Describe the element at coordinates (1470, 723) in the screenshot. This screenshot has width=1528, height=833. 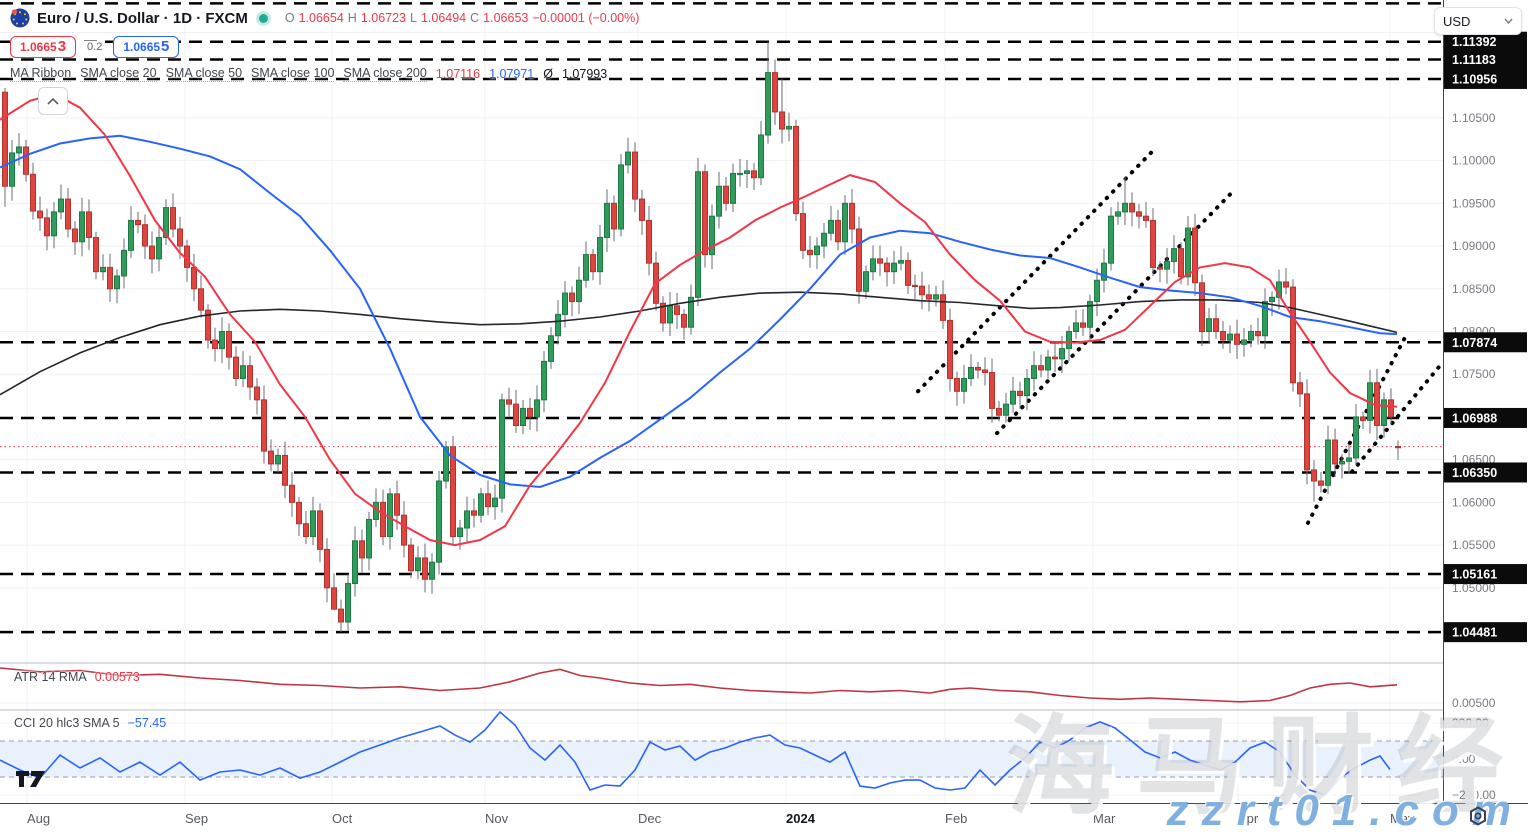
I see `svg-text: 200.00` at that location.